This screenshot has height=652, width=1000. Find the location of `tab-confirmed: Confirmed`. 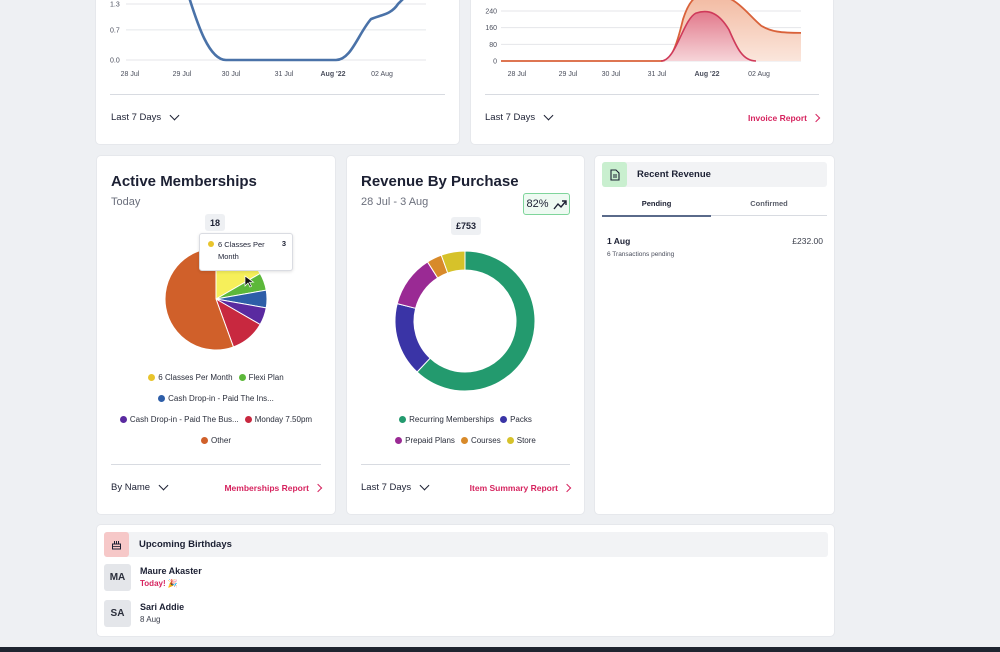

tab-confirmed: Confirmed is located at coordinates (769, 206).